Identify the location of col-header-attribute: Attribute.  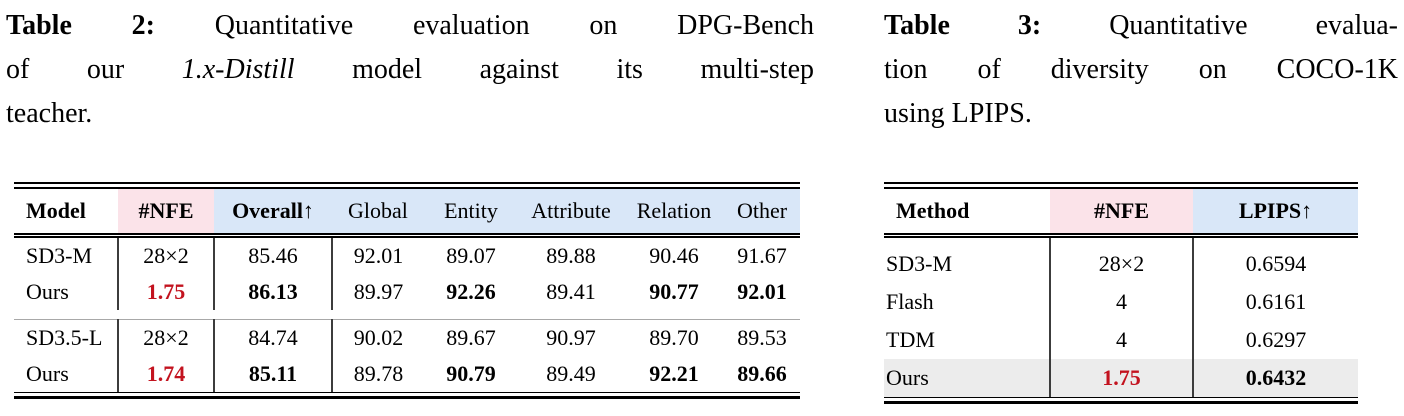
(571, 213).